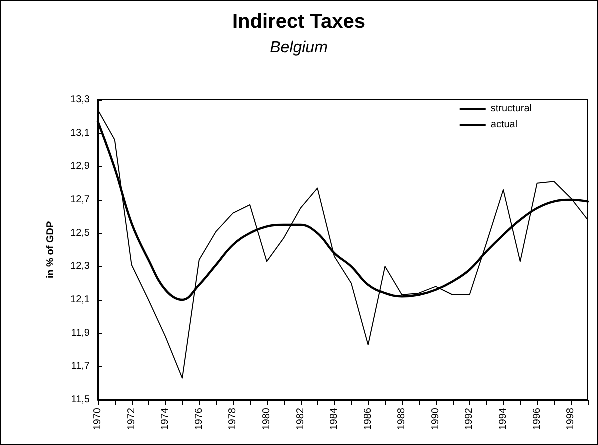  Describe the element at coordinates (80, 133) in the screenshot. I see `y-tick-label: 13,1` at that location.